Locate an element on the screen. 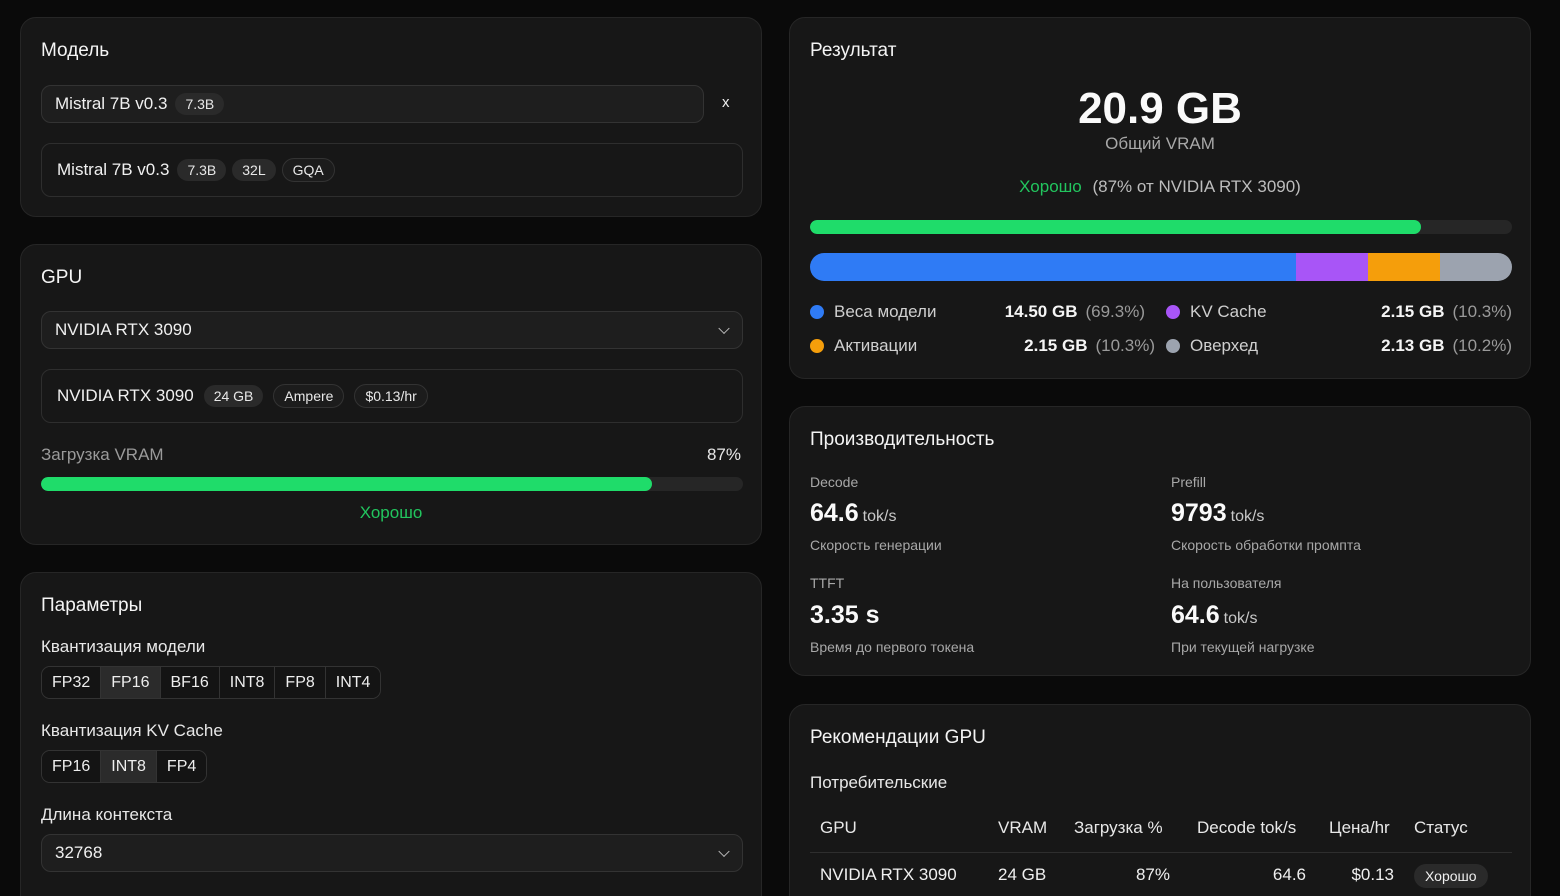  metric-value-per-user: 64.6 tok/s is located at coordinates (1214, 615).